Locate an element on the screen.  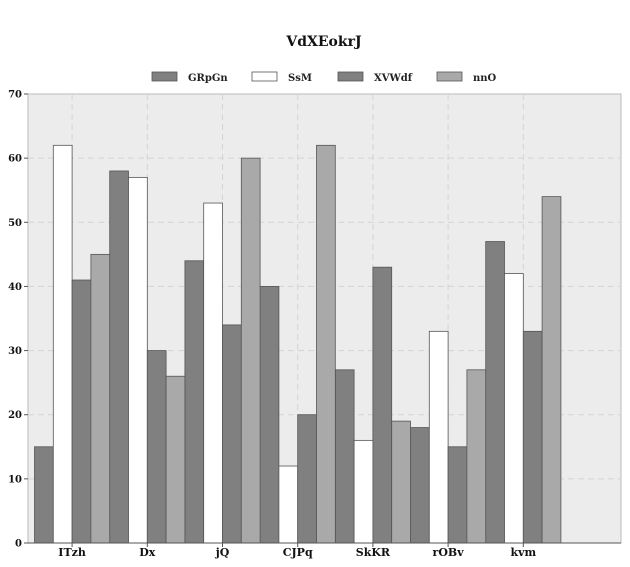
x-tick-label: ITzh is located at coordinates (72, 552).